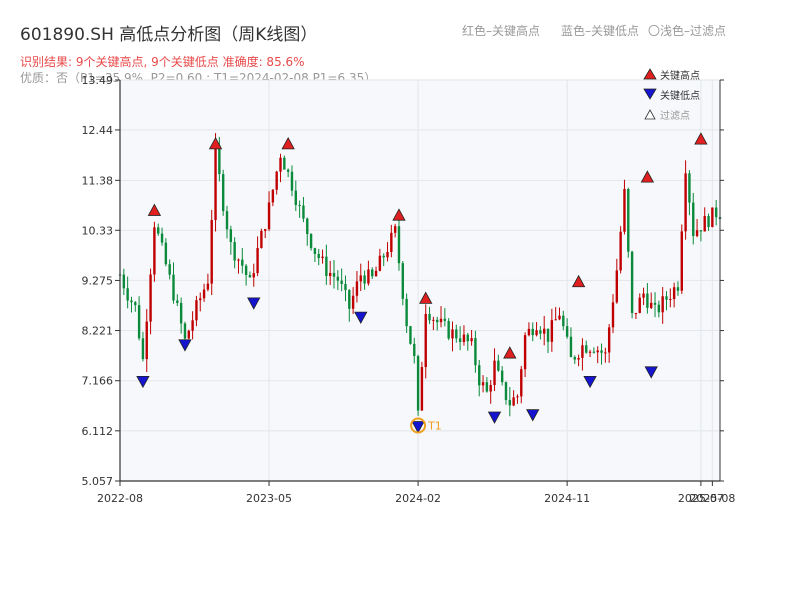  I want to click on legend-item-filtered: 过滤点, so click(690, 114).